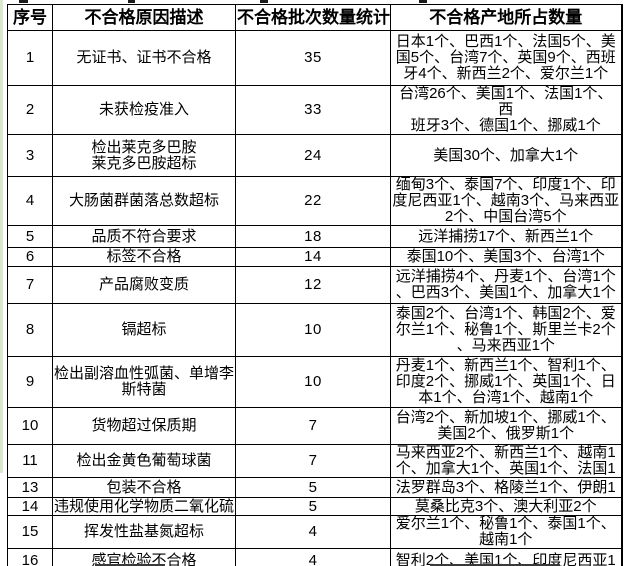 This screenshot has width=629, height=566. I want to click on col-header-serial: 序号, so click(30, 17).